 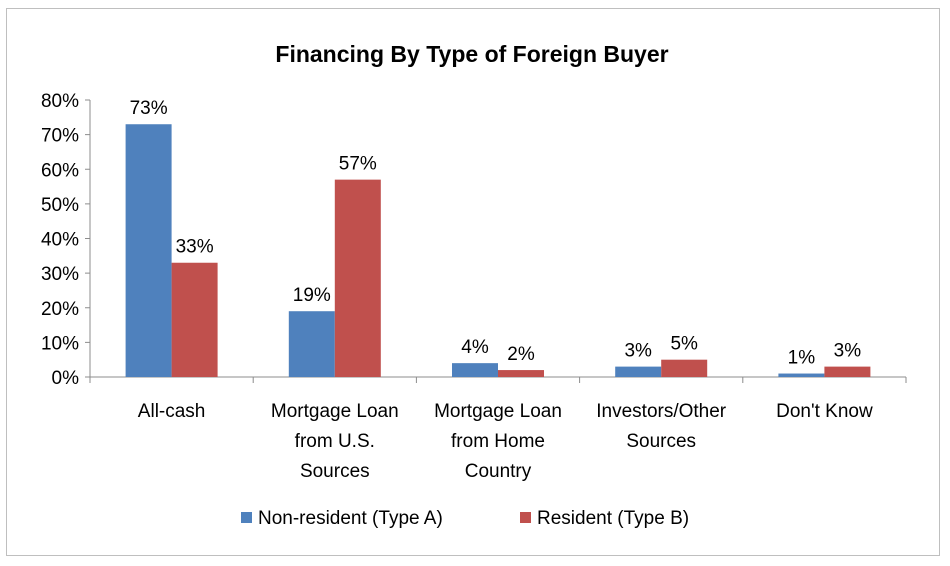 I want to click on data-label: 5%, so click(x=684, y=344).